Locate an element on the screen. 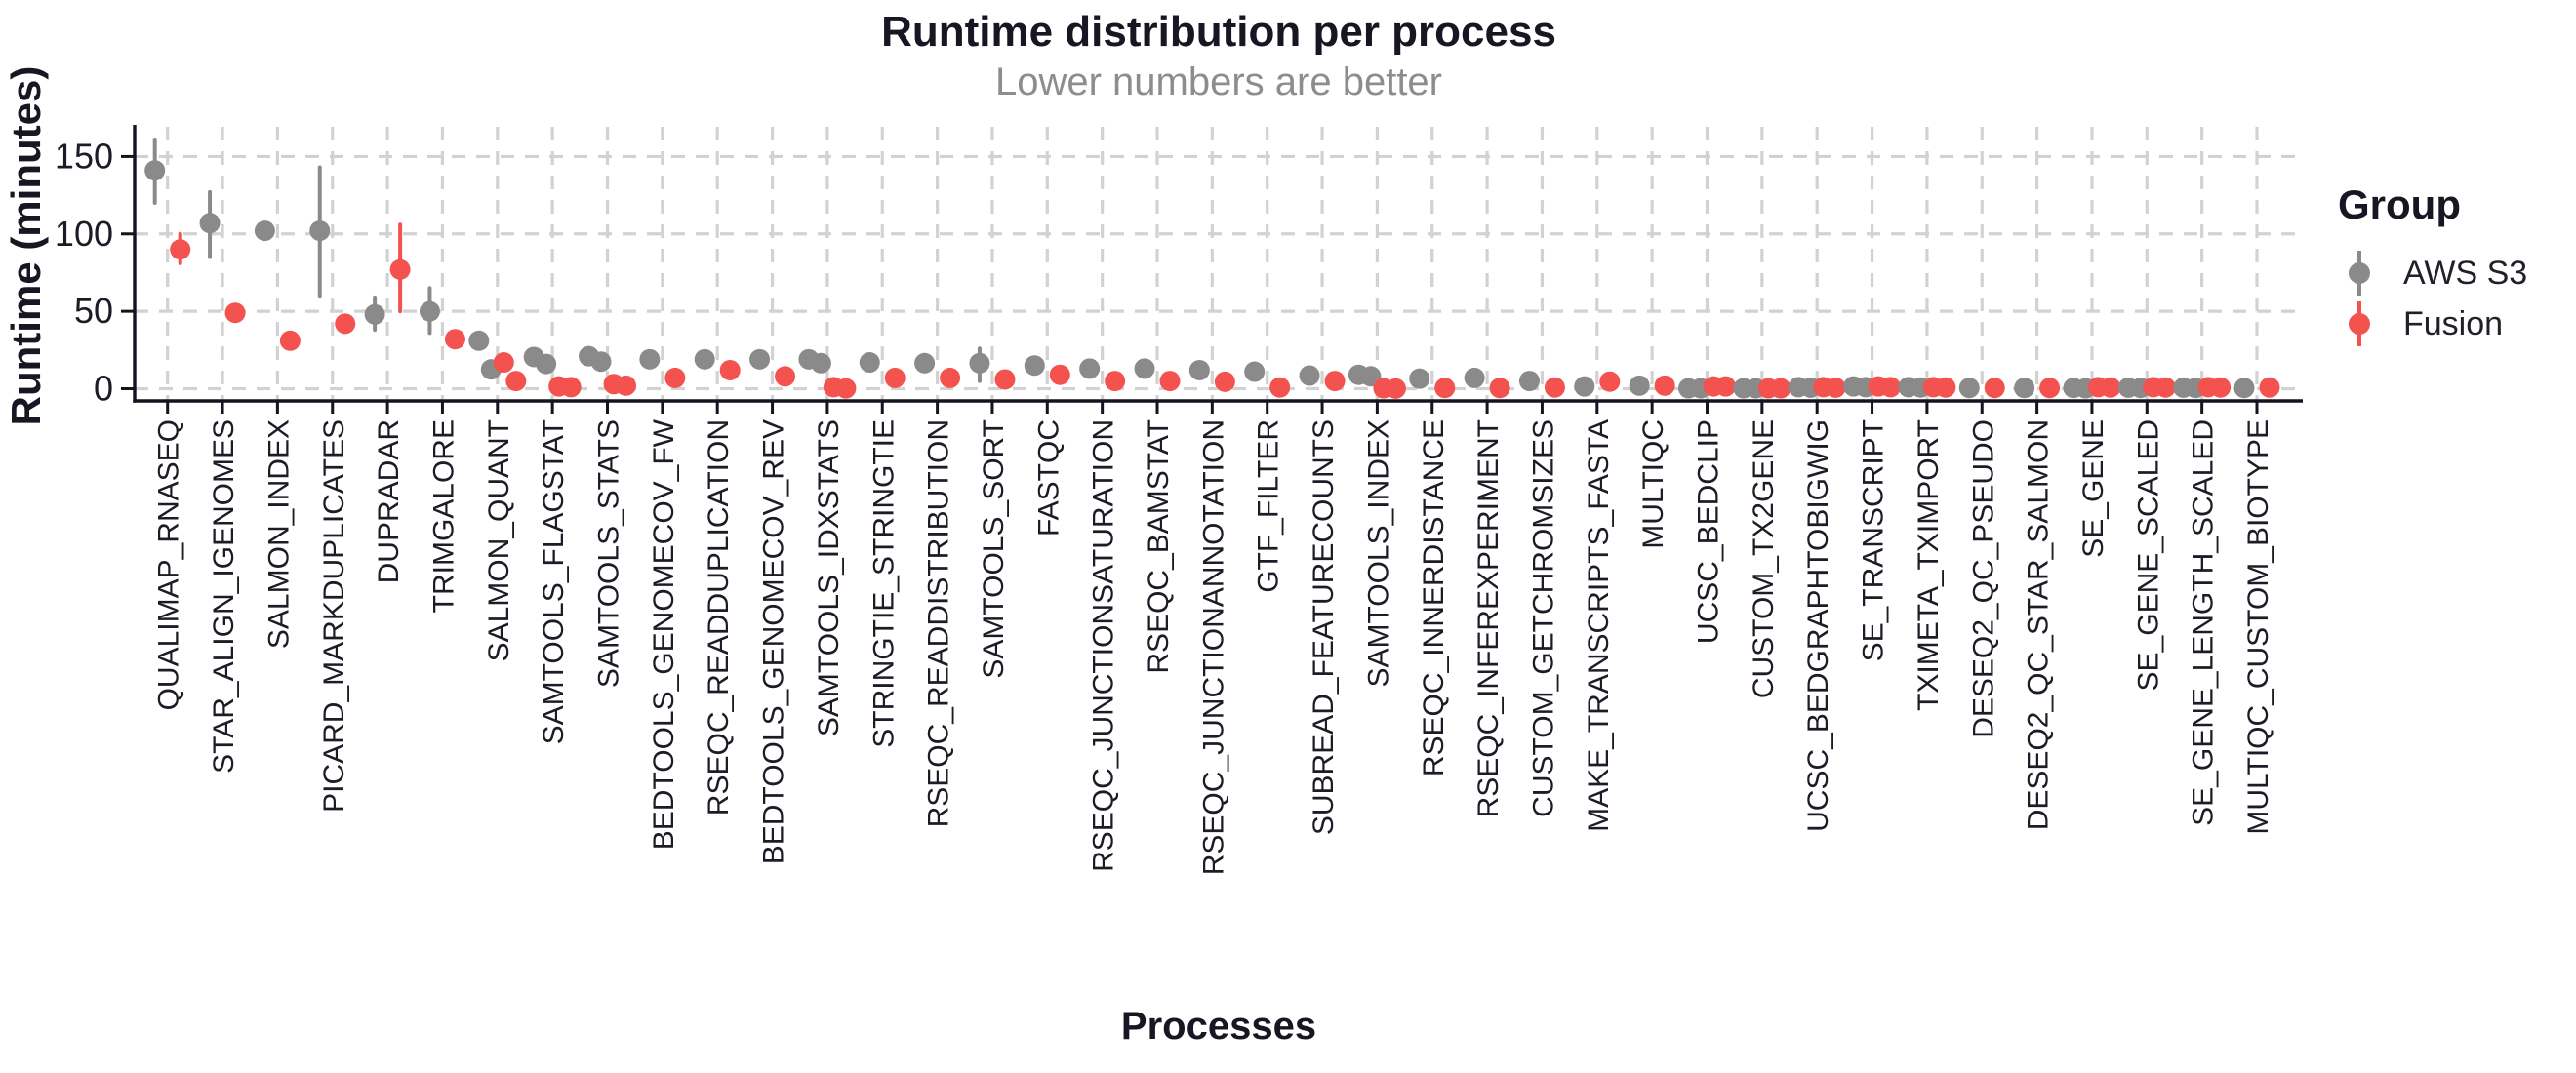 The image size is (2576, 1073). x-tick-label: STAR_ALIGN_IGENOMES is located at coordinates (224, 597).